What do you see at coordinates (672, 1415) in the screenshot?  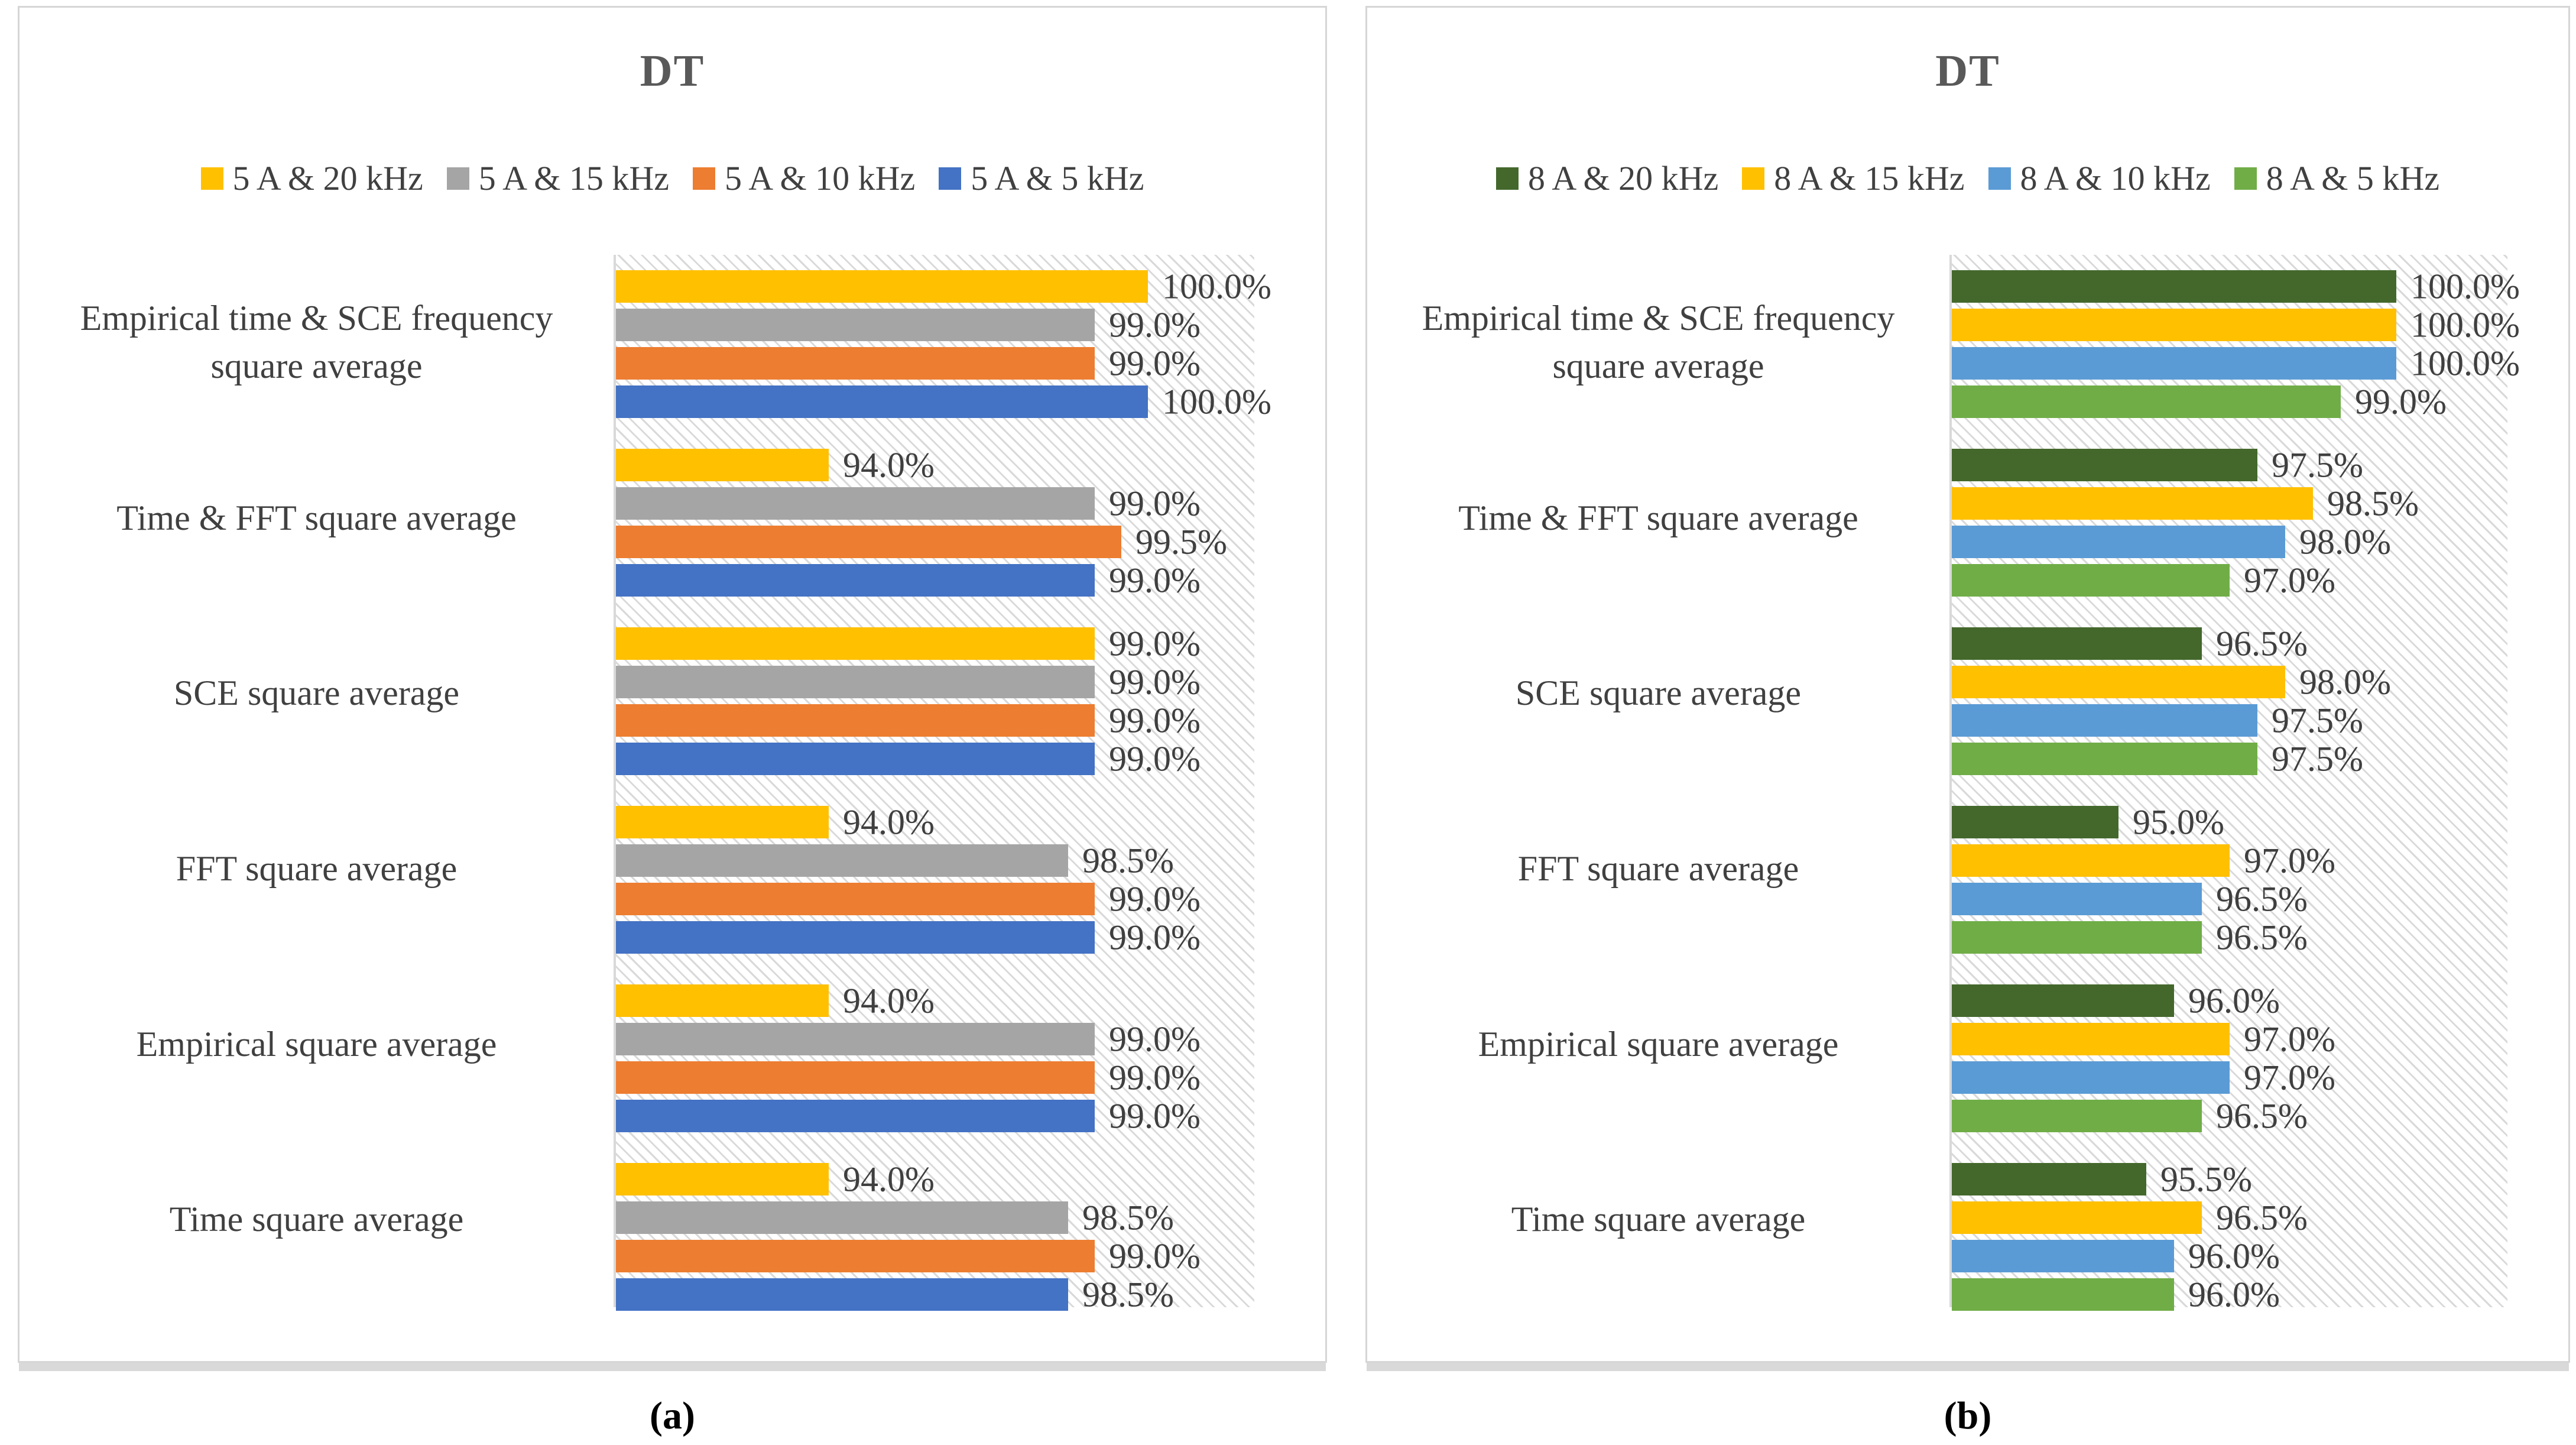 I see `caption-a: (a)` at bounding box center [672, 1415].